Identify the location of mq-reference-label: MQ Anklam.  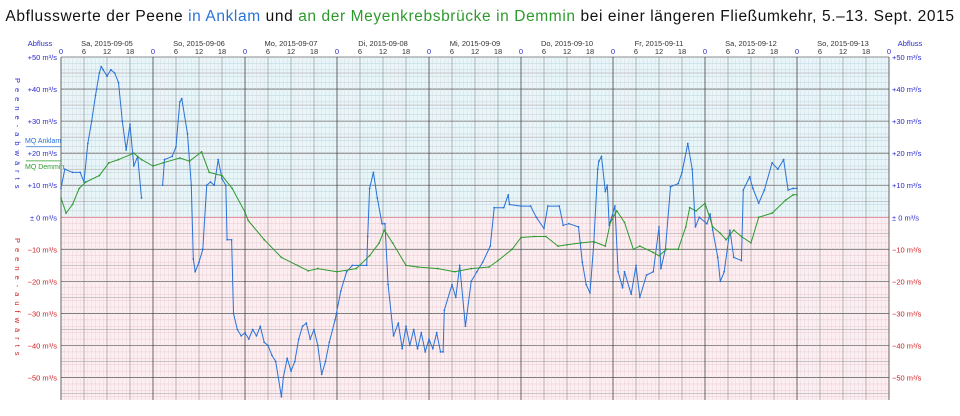
(43, 141).